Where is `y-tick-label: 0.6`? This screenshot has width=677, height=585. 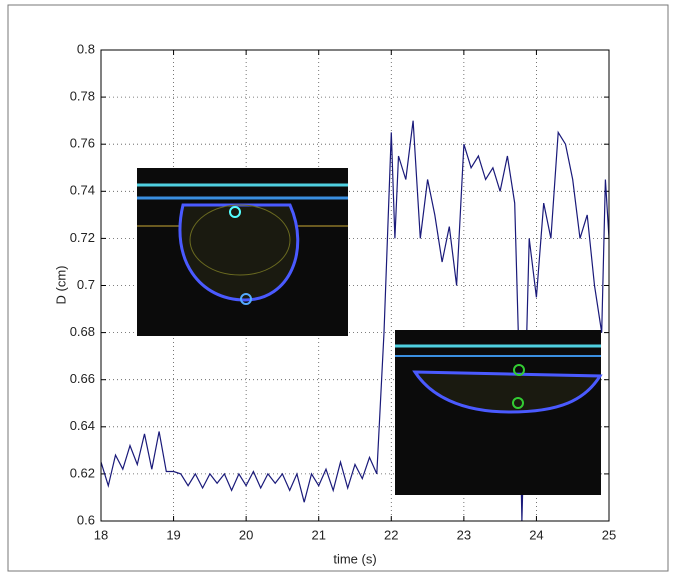
y-tick-label: 0.6 is located at coordinates (86, 519).